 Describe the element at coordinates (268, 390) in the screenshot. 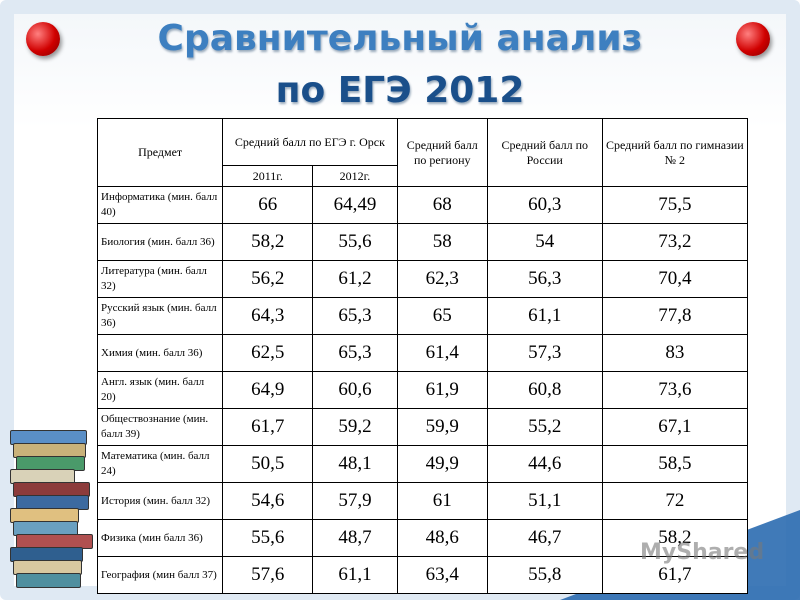

I see `score-cell: 64,9` at that location.